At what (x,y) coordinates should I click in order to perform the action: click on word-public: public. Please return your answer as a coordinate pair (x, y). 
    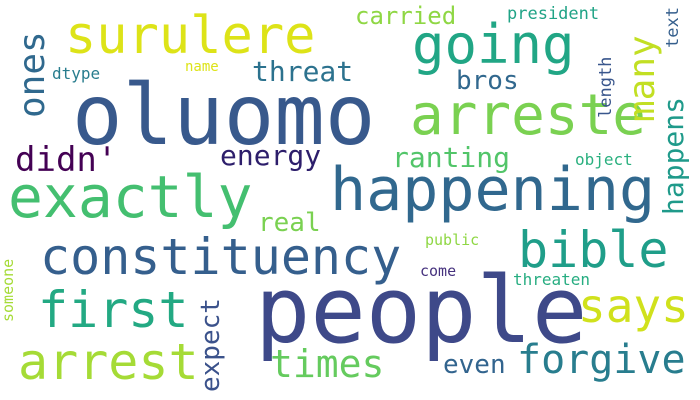
    Looking at the image, I should click on (452, 240).